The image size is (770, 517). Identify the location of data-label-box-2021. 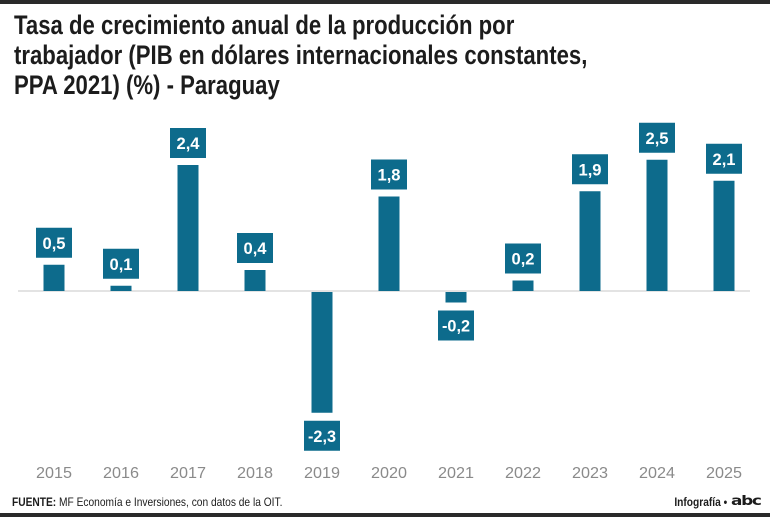
(456, 325).